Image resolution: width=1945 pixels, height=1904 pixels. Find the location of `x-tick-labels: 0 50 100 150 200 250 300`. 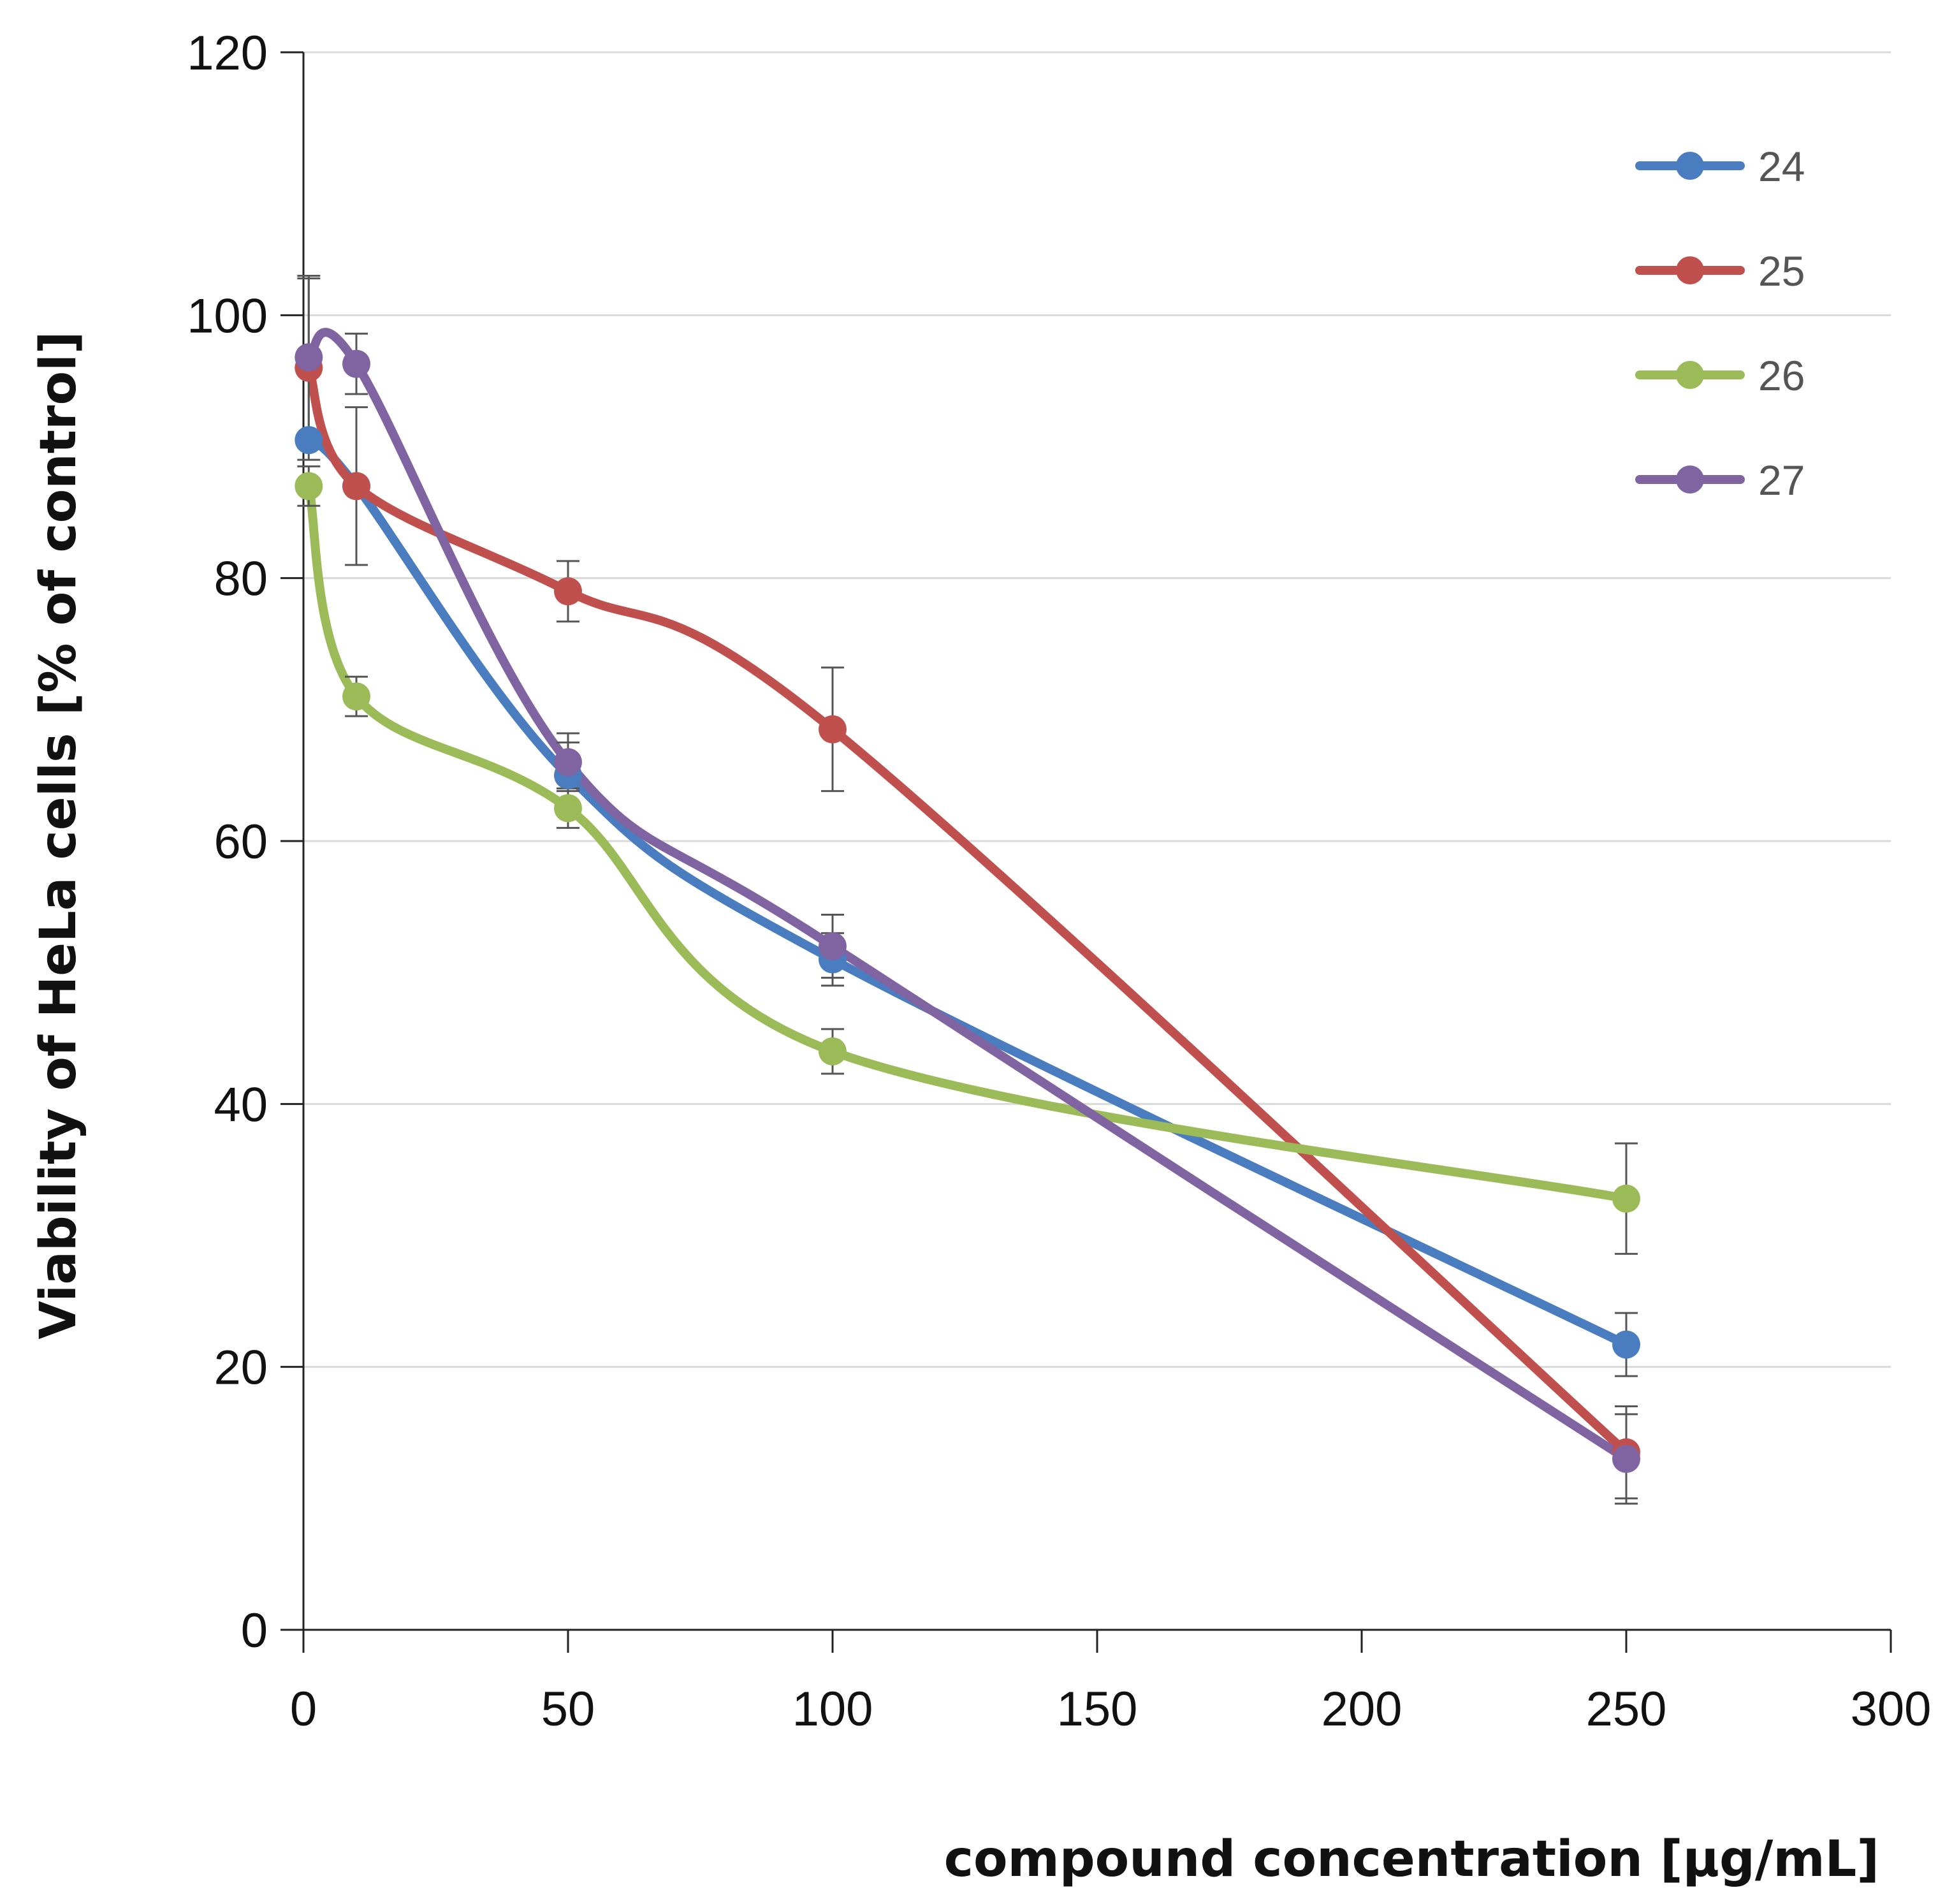

x-tick-labels: 0 50 100 150 200 250 300 is located at coordinates (1111, 1709).